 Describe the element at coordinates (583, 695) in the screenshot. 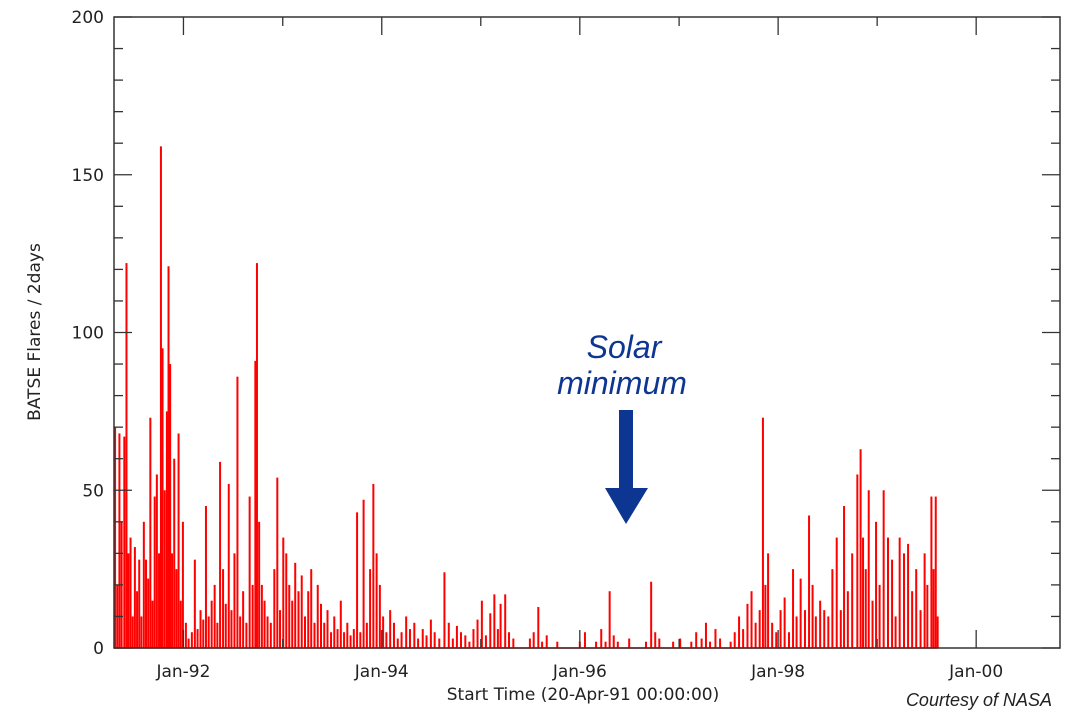

I see `x-axis-title: Start Time (20-Apr-91 00:00:00)` at that location.